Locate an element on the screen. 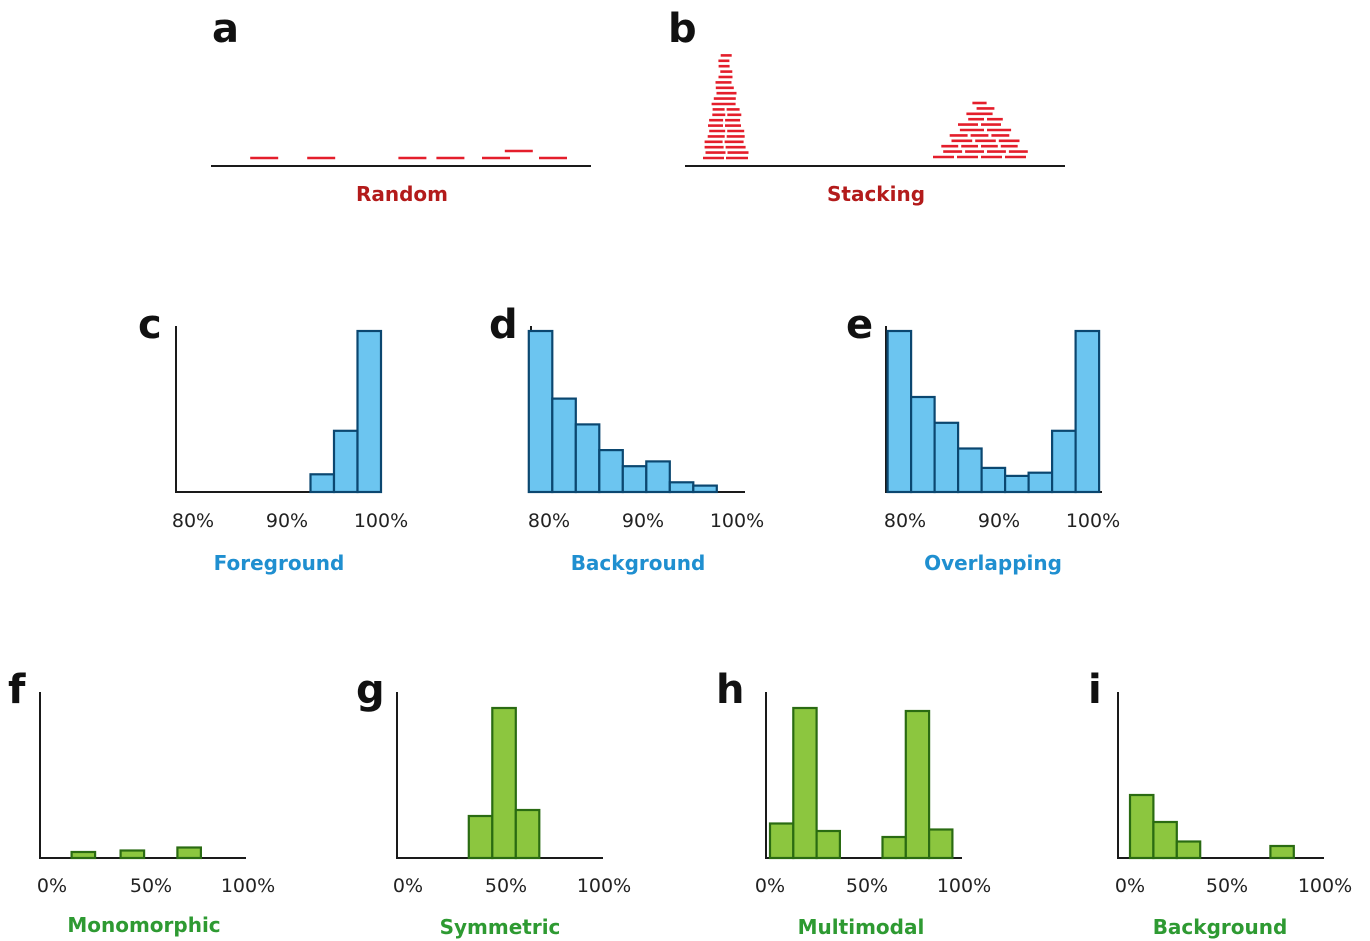 The height and width of the screenshot is (941, 1370). tick-f-2: 50% is located at coordinates (151, 886).